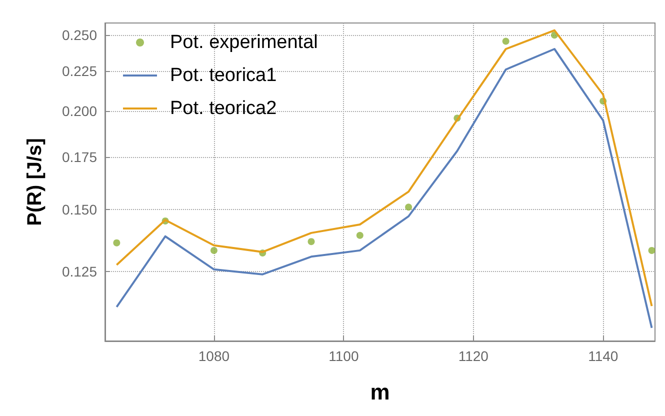  I want to click on y-tick-label: 0.225, so click(80, 71).